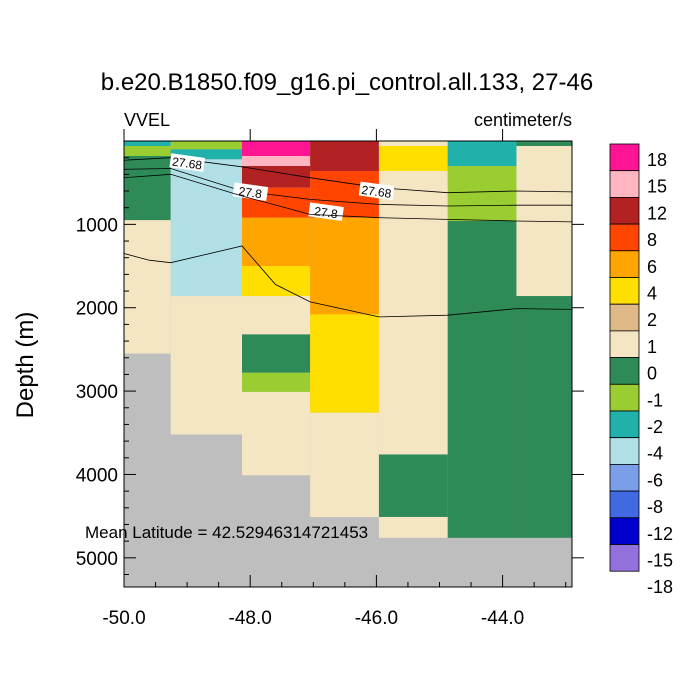  Describe the element at coordinates (226, 532) in the screenshot. I see `mean-latitude-annotation: Mean Latitude = 42.52946314721453` at that location.